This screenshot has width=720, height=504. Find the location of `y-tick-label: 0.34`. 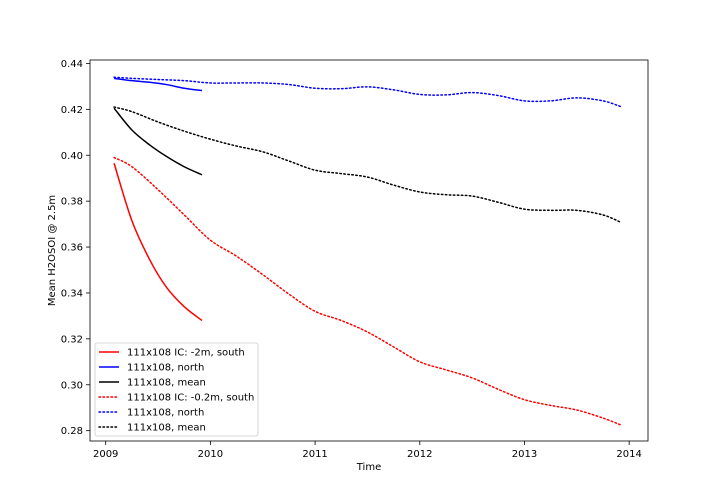

y-tick-label: 0.34 is located at coordinates (72, 293).